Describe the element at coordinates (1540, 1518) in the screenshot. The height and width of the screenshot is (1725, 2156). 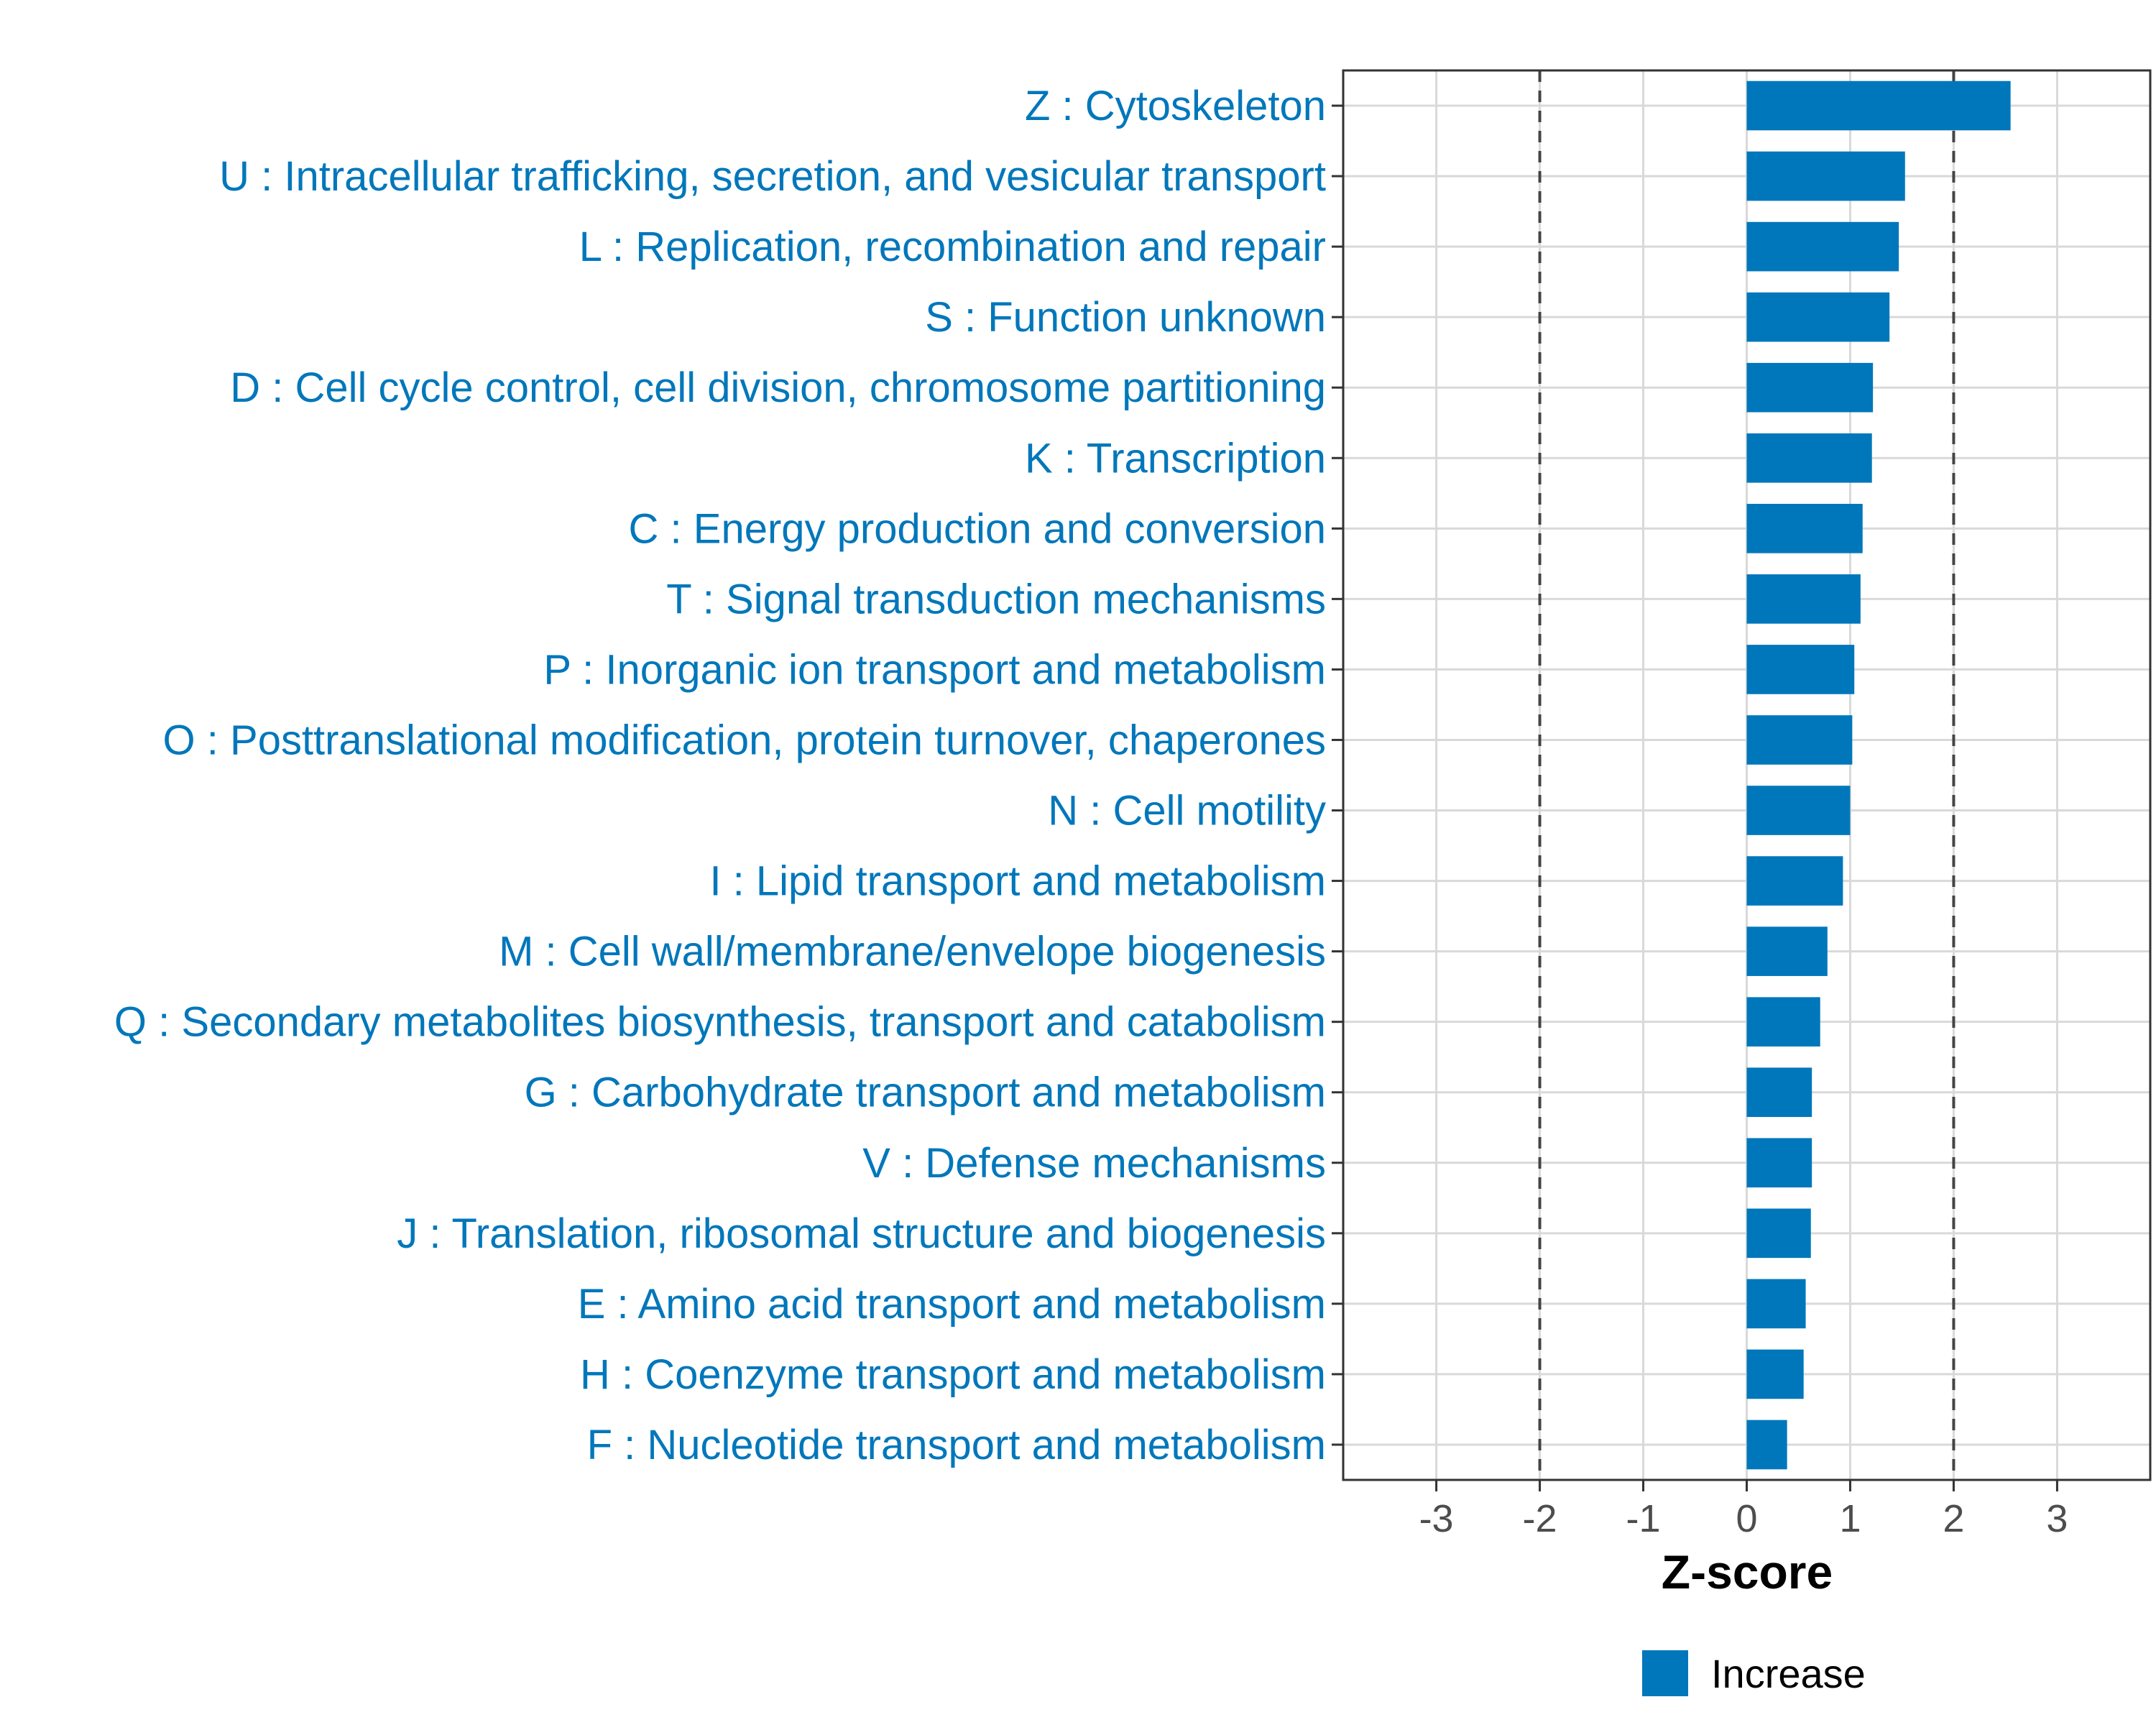
I see `x-tick-label: -2` at that location.